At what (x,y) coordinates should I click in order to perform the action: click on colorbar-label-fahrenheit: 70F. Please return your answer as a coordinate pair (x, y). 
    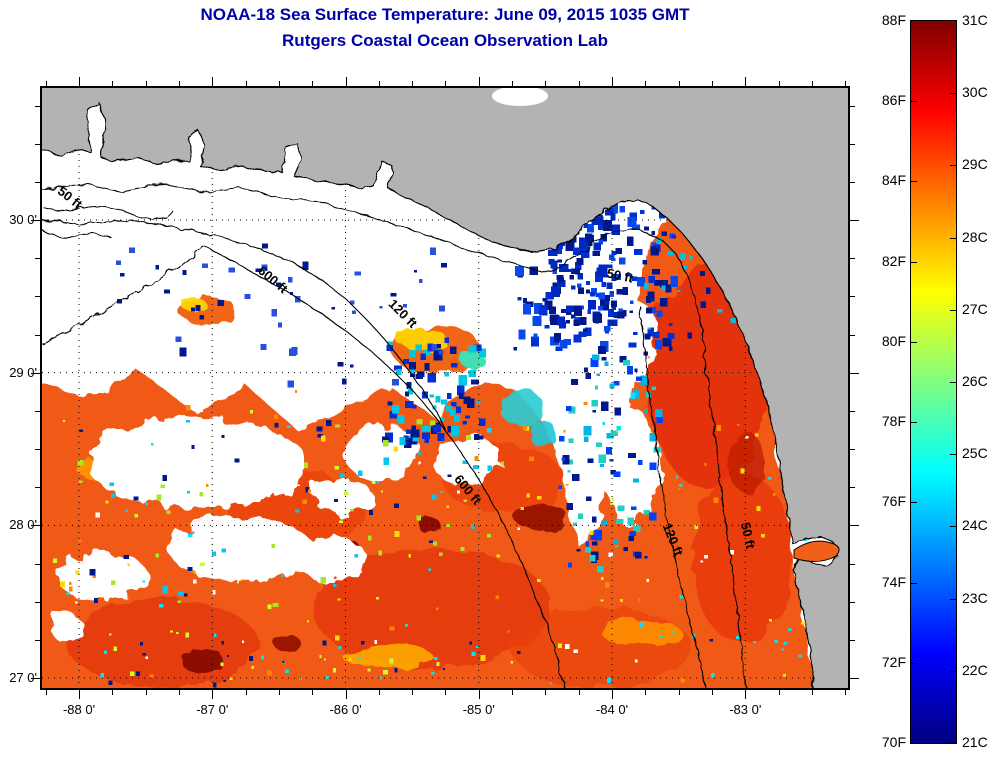
    Looking at the image, I should click on (893, 742).